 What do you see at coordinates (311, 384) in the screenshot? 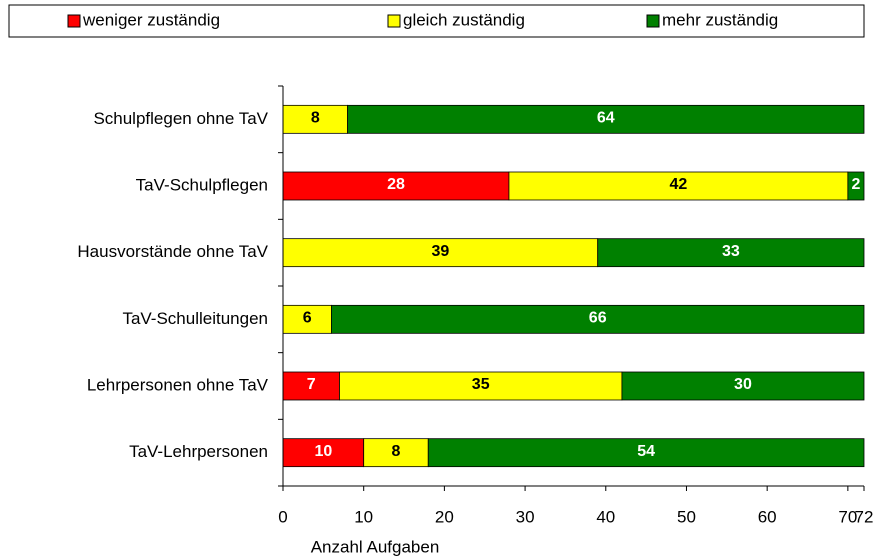
I see `data-label: 7` at bounding box center [311, 384].